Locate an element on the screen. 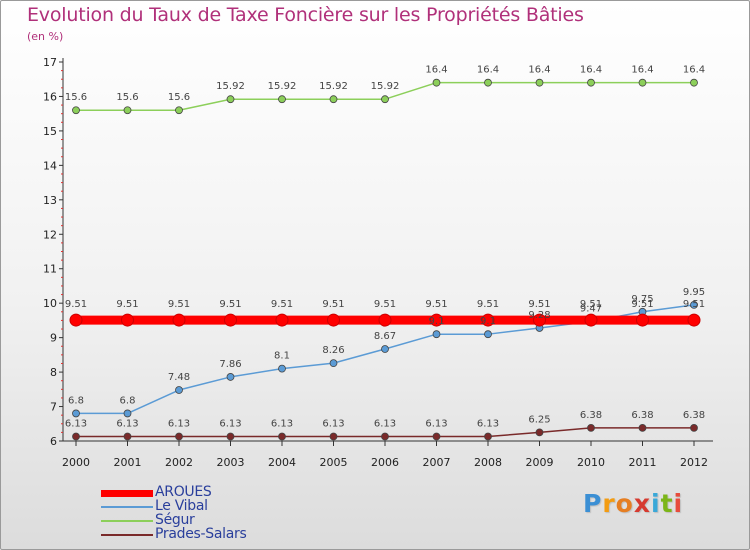 The width and height of the screenshot is (750, 550). chart-unit-label: (en %) is located at coordinates (45, 36).